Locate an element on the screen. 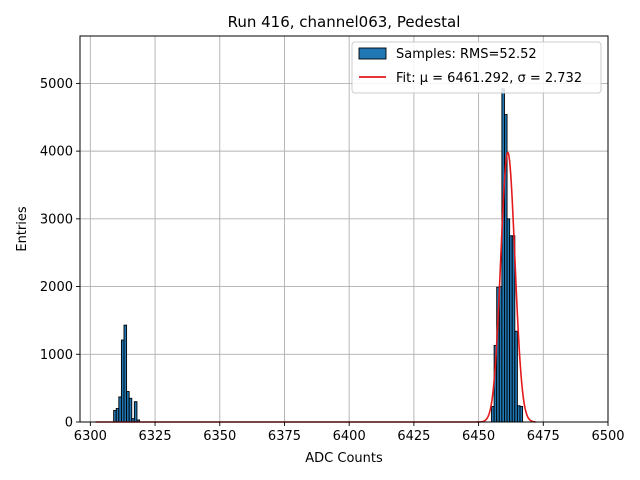 The width and height of the screenshot is (640, 480). x-tick-label: 6375 is located at coordinates (284, 436).